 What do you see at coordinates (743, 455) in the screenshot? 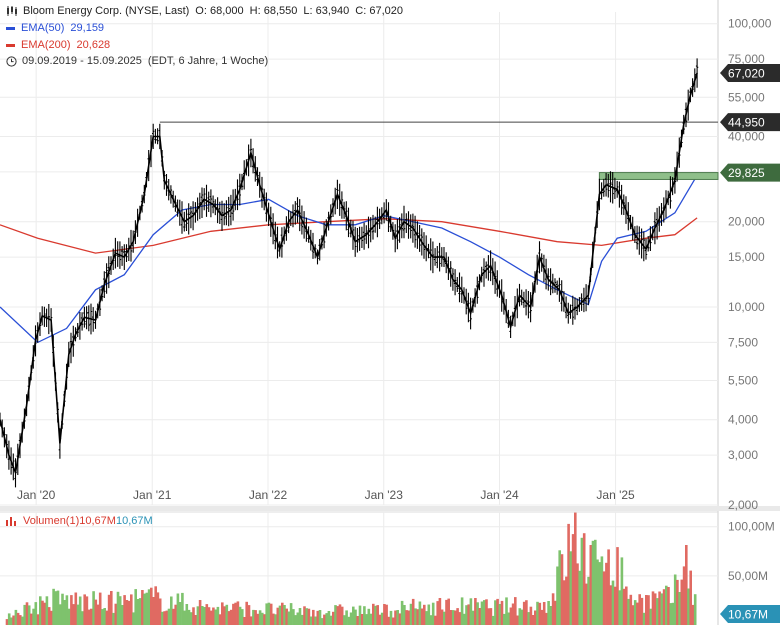
I see `price-tick-label: 3,000` at bounding box center [743, 455].